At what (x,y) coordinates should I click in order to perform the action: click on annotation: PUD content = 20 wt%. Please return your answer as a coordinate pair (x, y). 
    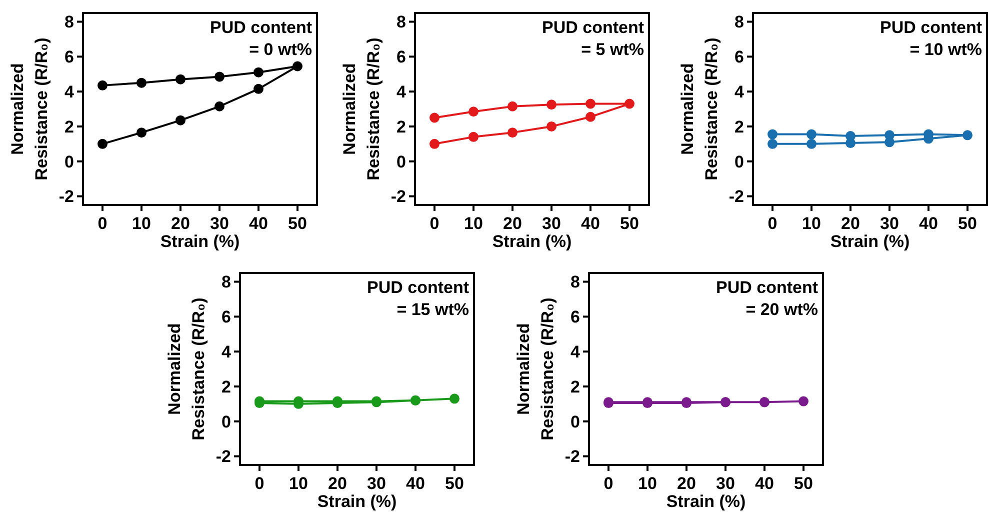
    Looking at the image, I should click on (767, 298).